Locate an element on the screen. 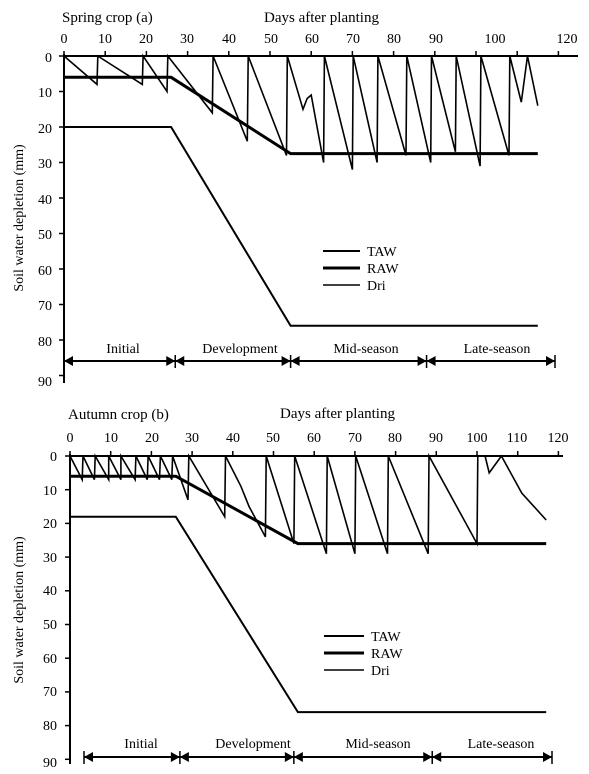 Image resolution: width=589 pixels, height=774 pixels. x-tick-labels: 0 10 20 30 40 50 60 70 80 90 100 110 120 is located at coordinates (318, 438).